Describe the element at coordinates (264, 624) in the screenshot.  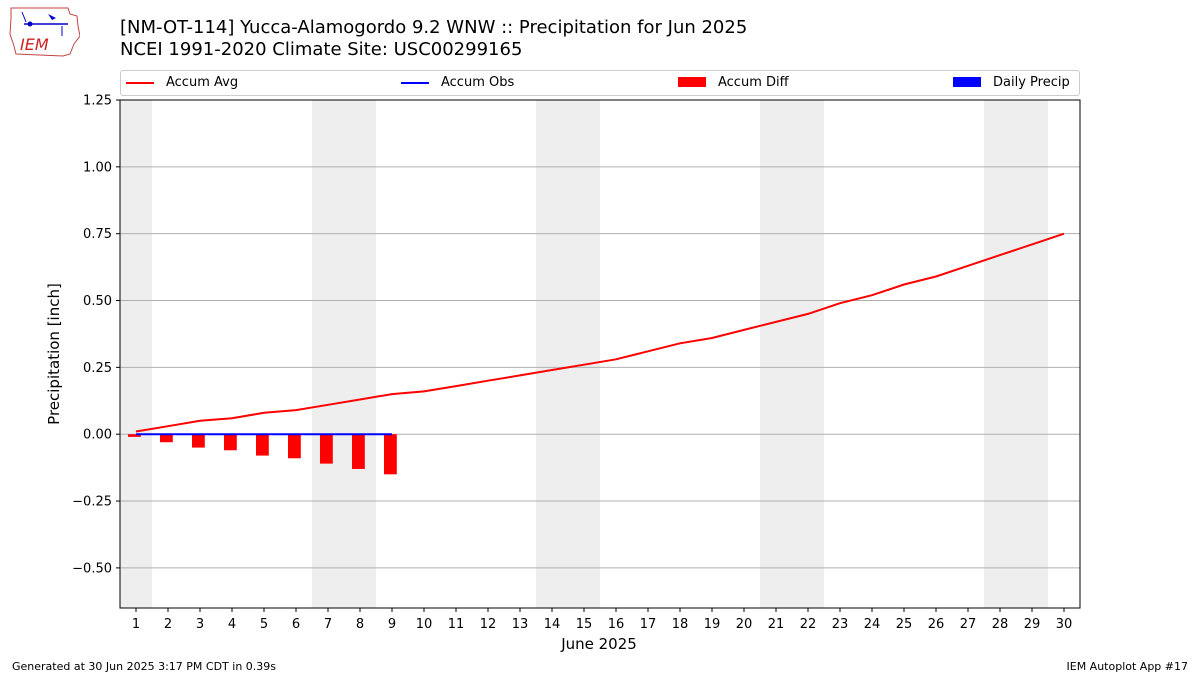
I see `x-tick-label: 5` at that location.